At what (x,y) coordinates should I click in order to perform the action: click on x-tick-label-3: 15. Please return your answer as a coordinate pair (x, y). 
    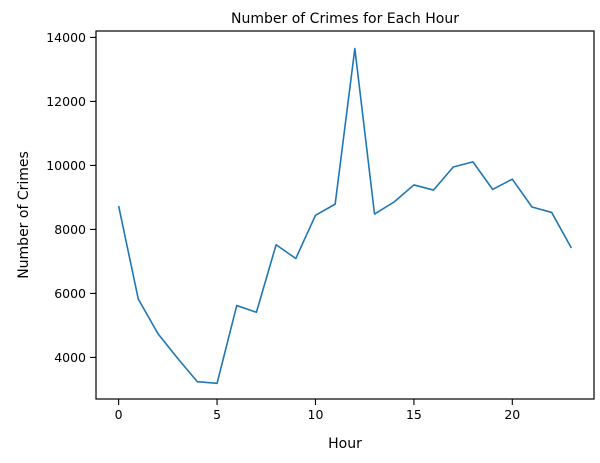
    Looking at the image, I should click on (414, 414).